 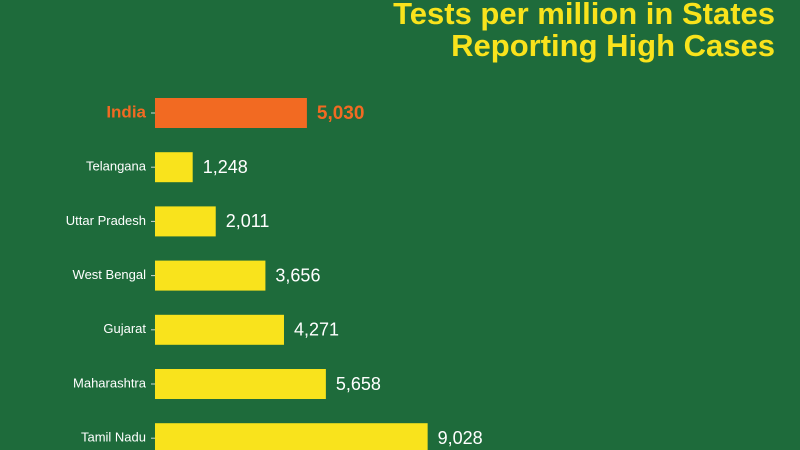 What do you see at coordinates (126, 111) in the screenshot?
I see `category-label: India` at bounding box center [126, 111].